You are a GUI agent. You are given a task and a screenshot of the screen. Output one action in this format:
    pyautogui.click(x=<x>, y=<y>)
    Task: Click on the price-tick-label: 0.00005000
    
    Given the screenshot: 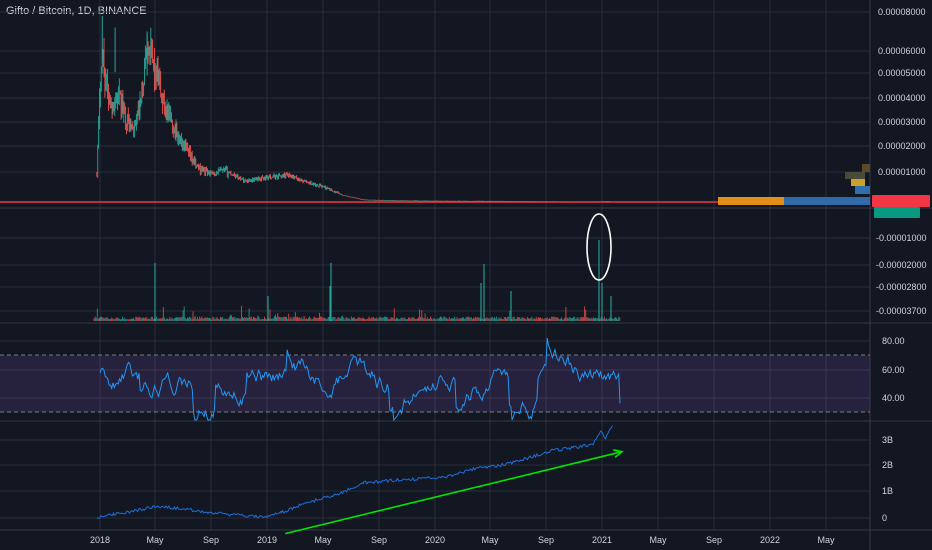 What is the action you would take?
    pyautogui.click(x=902, y=73)
    